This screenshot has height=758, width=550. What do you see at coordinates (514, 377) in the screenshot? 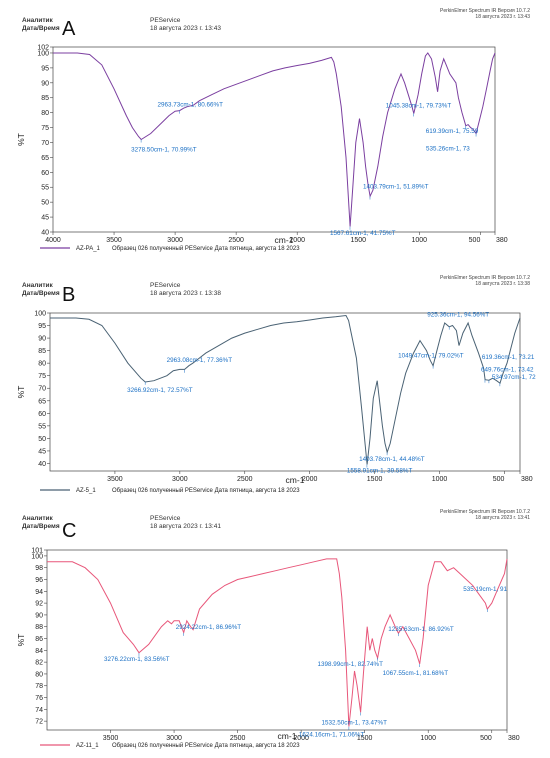
I see `peak-label: 534.97cm-1, 72` at bounding box center [514, 377].